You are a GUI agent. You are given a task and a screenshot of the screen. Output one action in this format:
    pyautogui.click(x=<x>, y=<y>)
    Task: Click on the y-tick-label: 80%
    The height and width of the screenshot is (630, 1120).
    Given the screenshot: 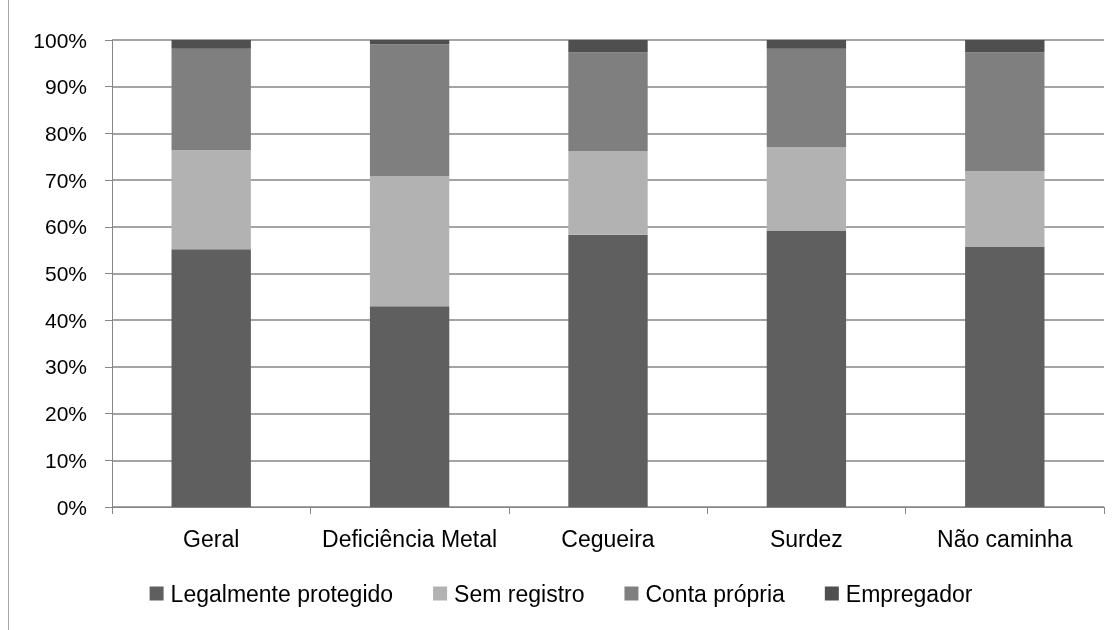 What is the action you would take?
    pyautogui.click(x=65, y=133)
    